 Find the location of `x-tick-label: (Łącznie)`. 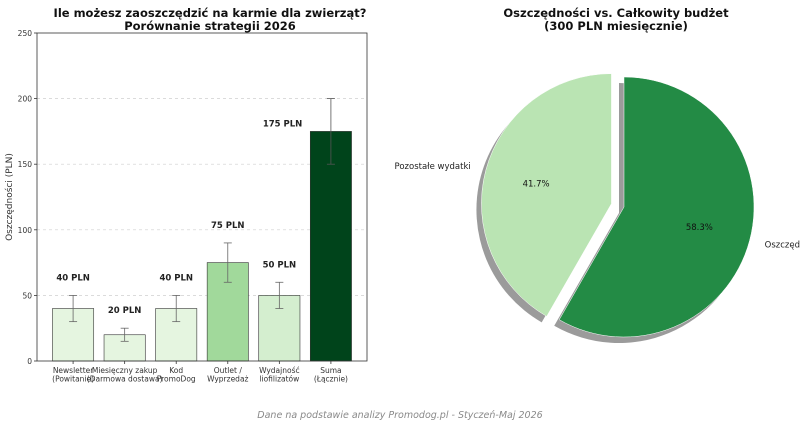

x-tick-label: (Łącznie) is located at coordinates (331, 379).